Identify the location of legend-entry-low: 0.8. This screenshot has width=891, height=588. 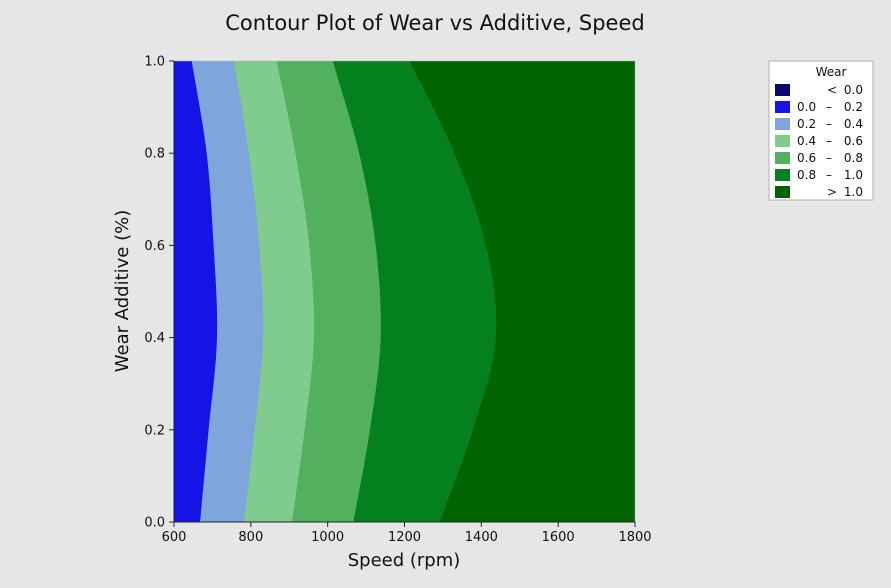
(806, 175).